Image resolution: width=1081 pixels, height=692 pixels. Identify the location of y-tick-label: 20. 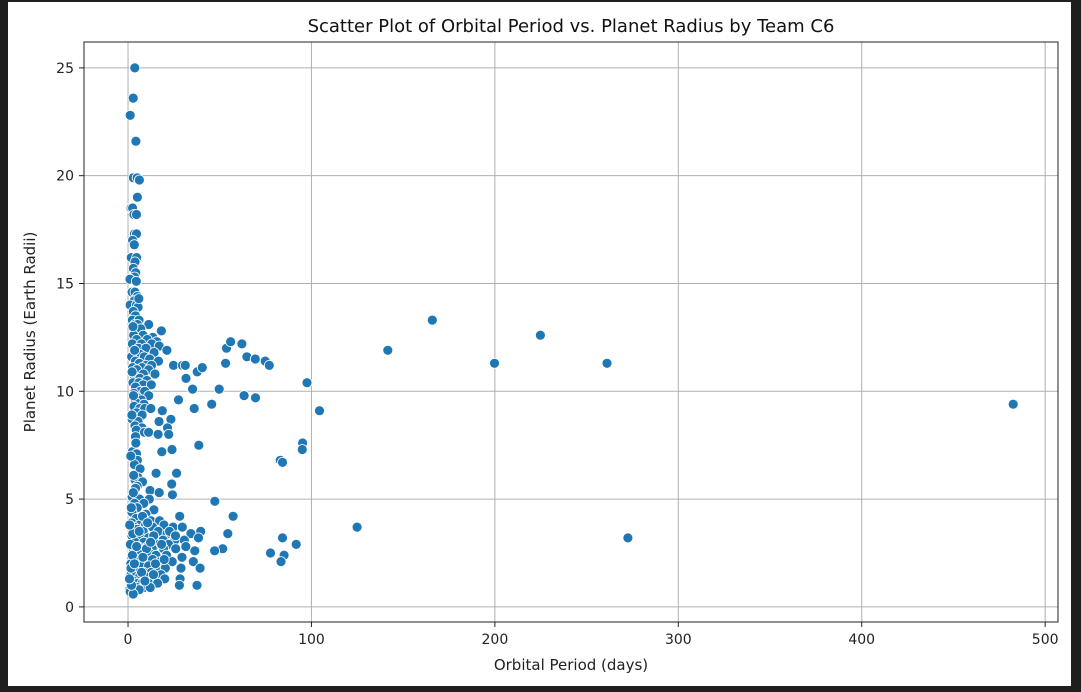
(65, 177).